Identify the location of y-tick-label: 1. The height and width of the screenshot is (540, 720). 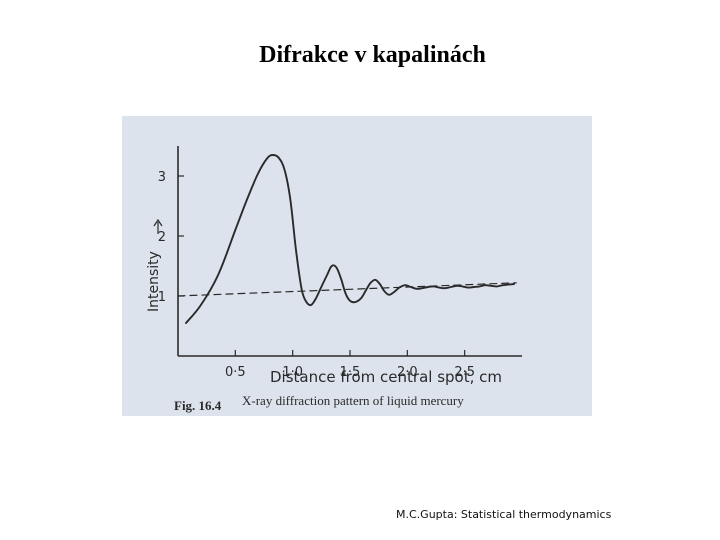
(162, 297).